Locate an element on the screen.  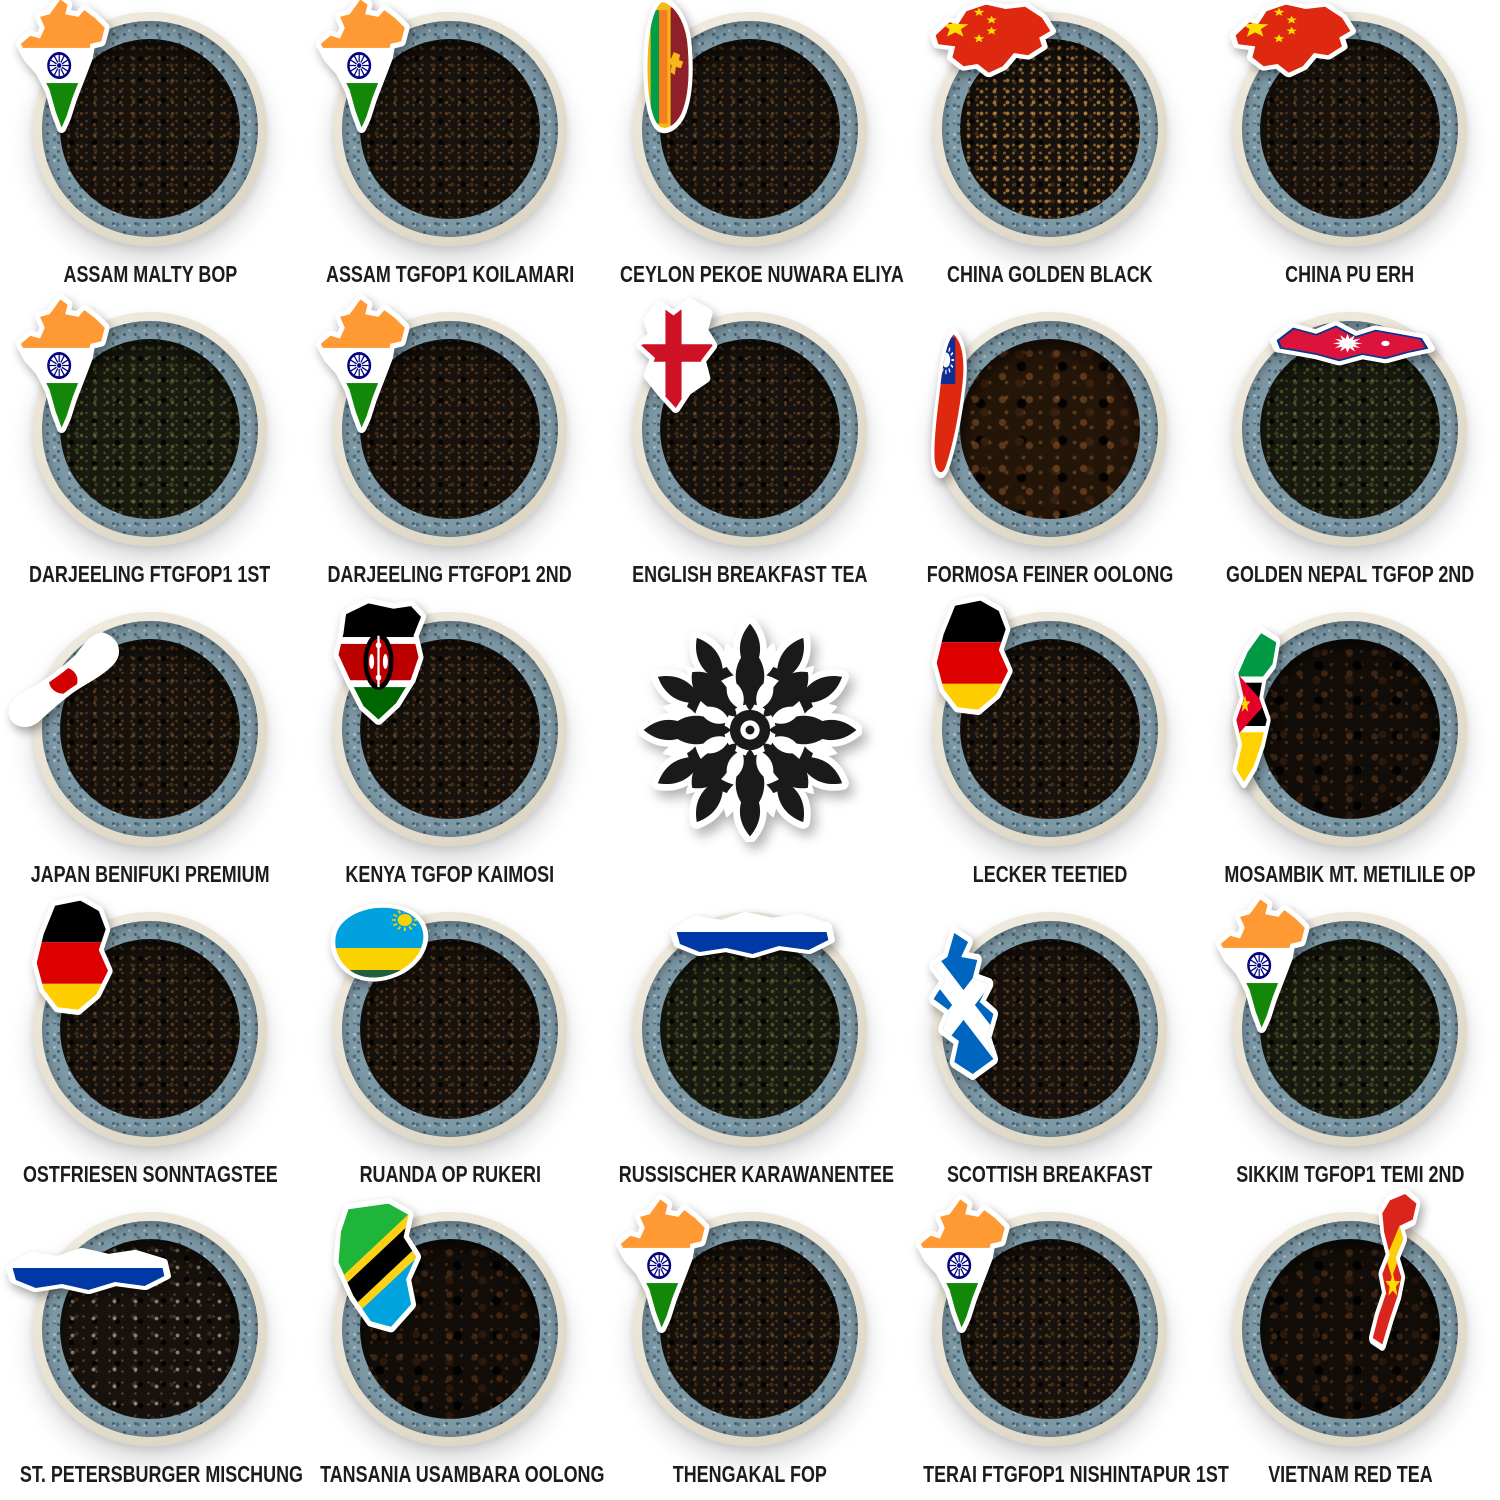
japan-map-flag-icon is located at coordinates (63, 680).